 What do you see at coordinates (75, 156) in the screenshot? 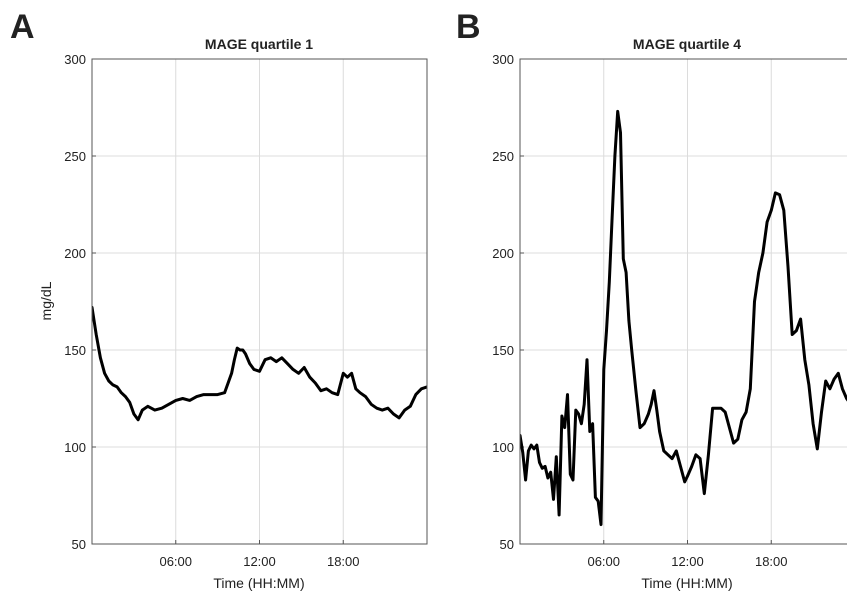
I see `y-tick-label-a-4: 250` at bounding box center [75, 156].